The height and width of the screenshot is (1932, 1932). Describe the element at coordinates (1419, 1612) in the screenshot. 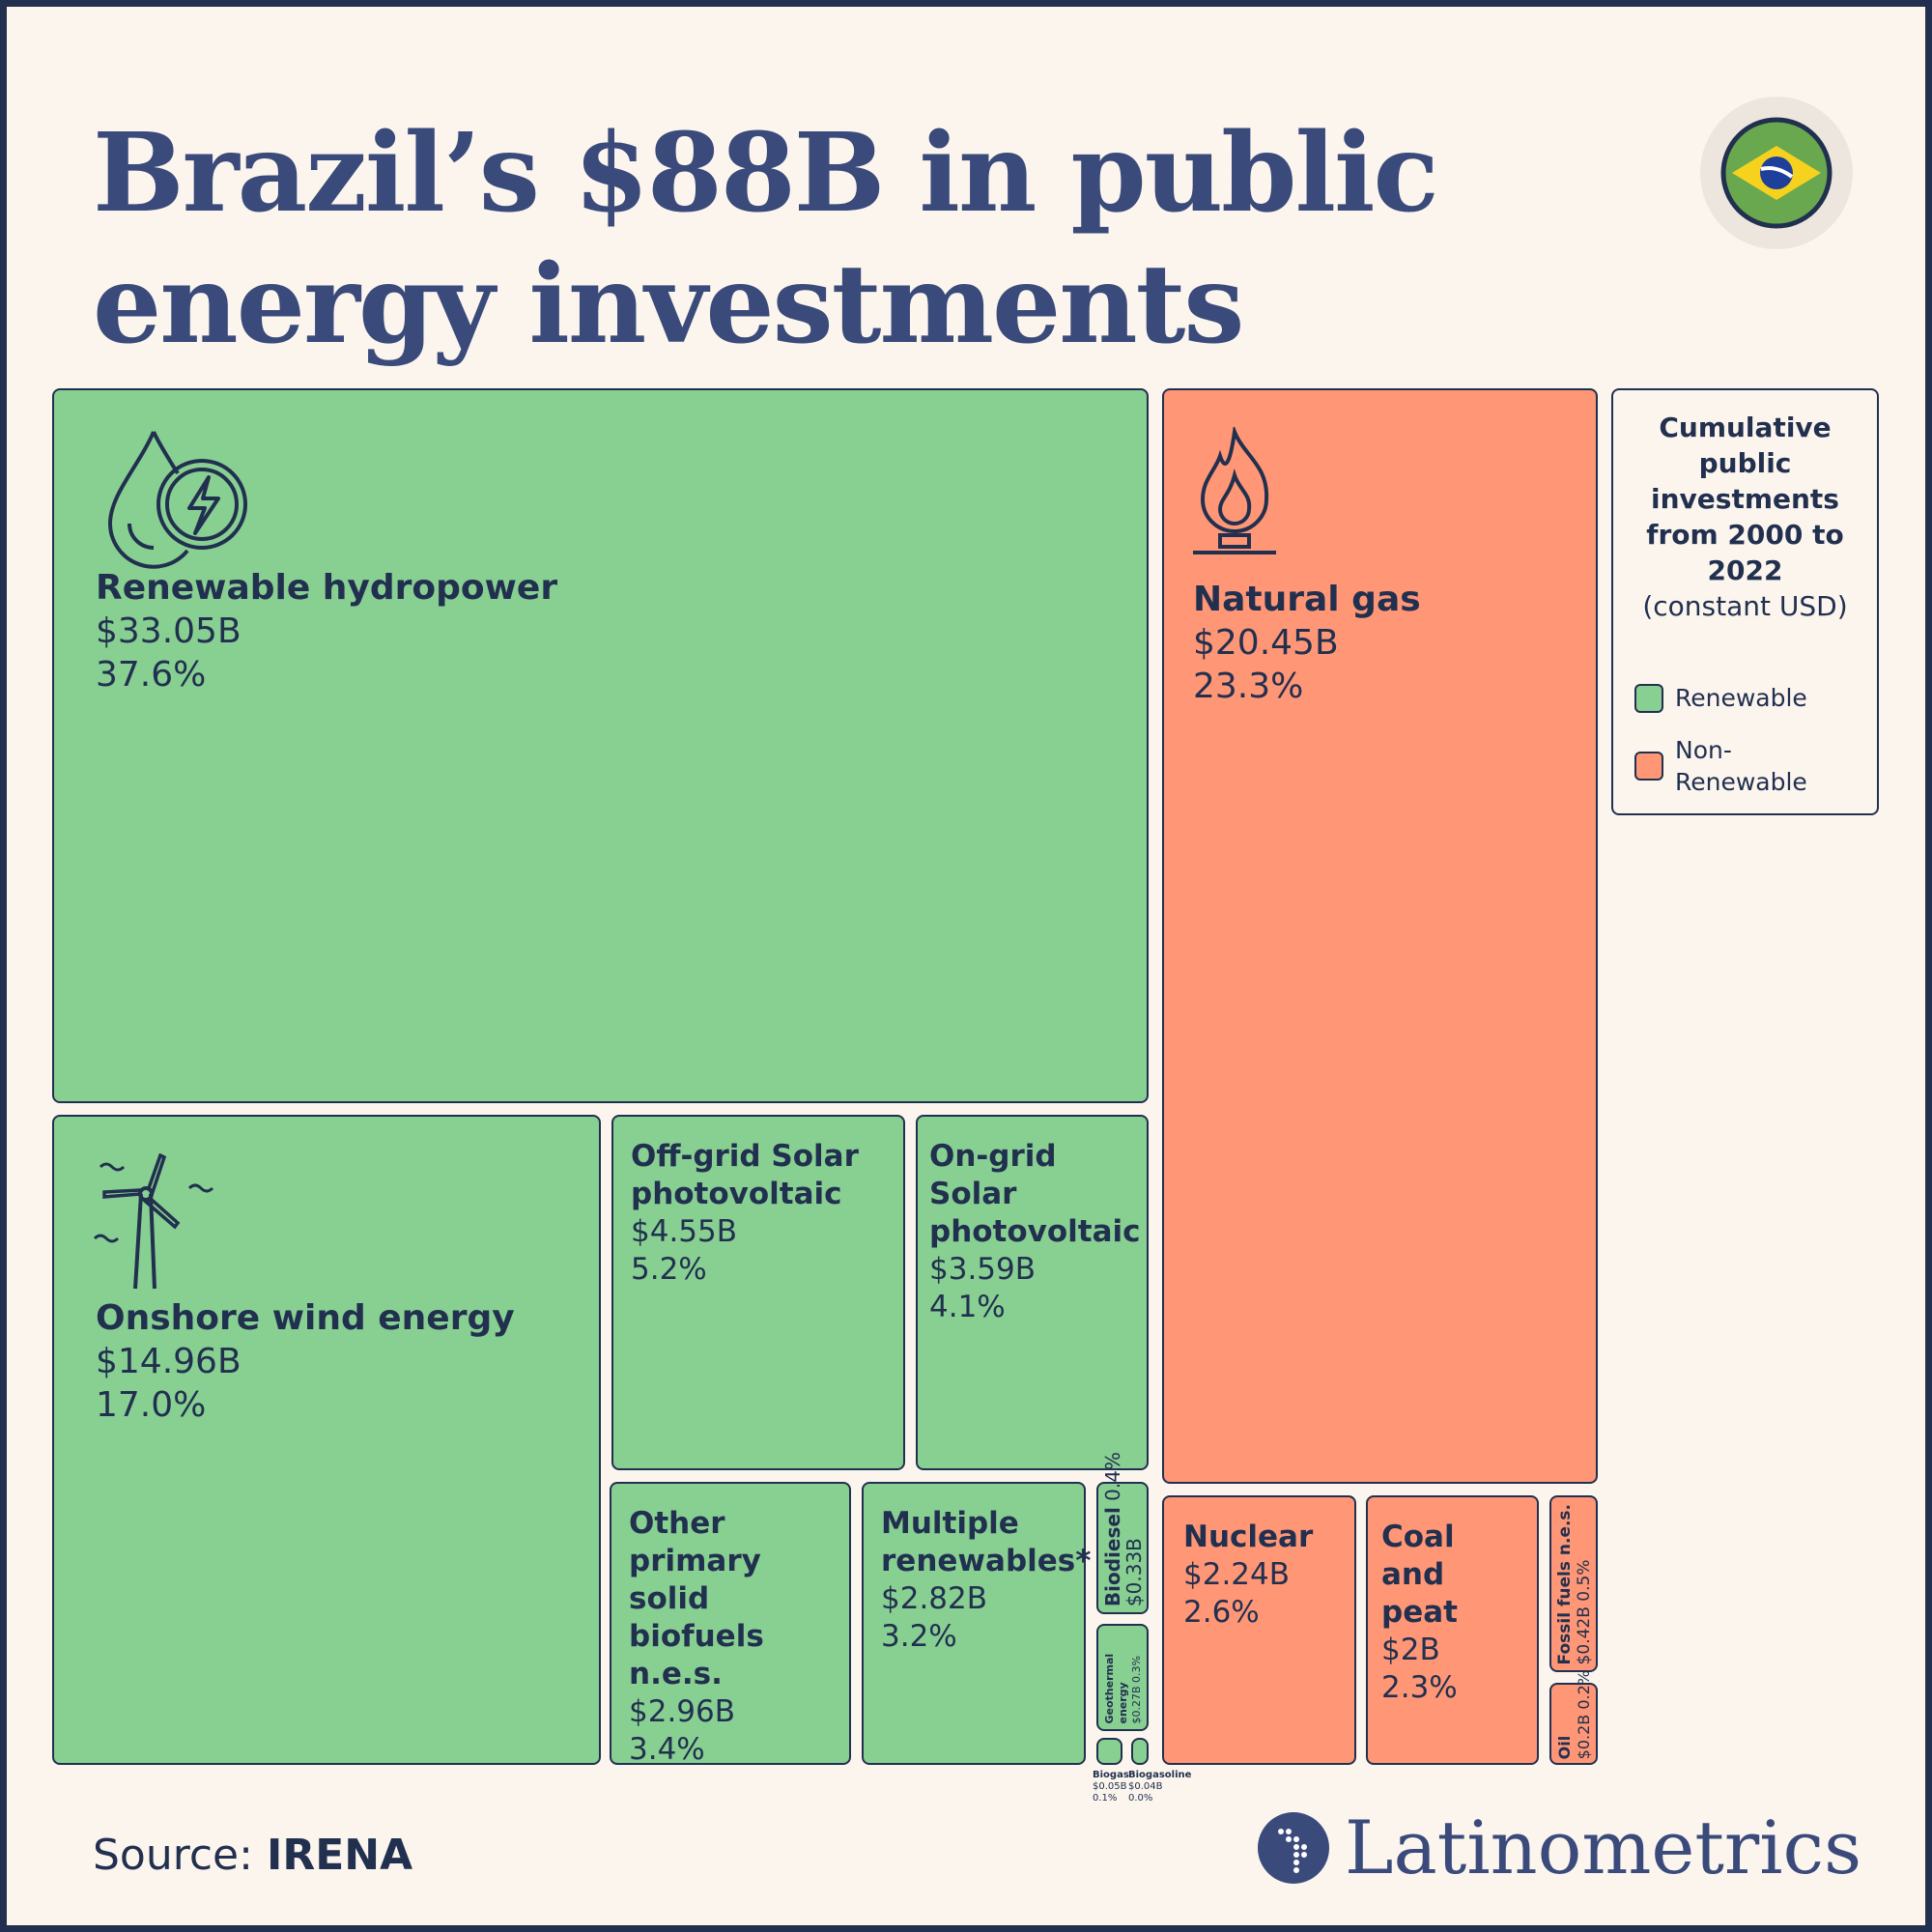

I see `tile-label: Coal and peat $2B 2.3%` at that location.